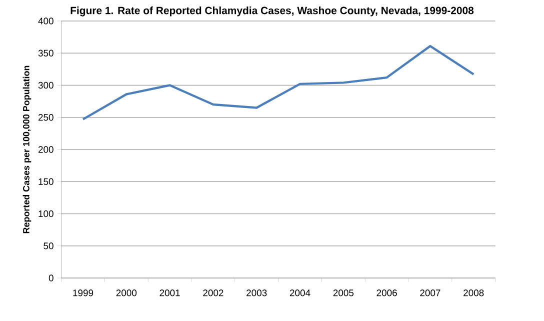 Image resolution: width=544 pixels, height=321 pixels. I want to click on y-tick-label: 50, so click(49, 246).